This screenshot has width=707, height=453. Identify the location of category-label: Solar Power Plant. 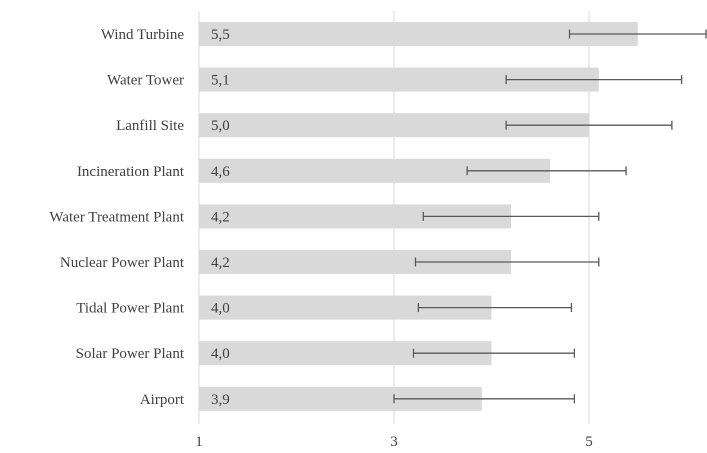
(130, 354).